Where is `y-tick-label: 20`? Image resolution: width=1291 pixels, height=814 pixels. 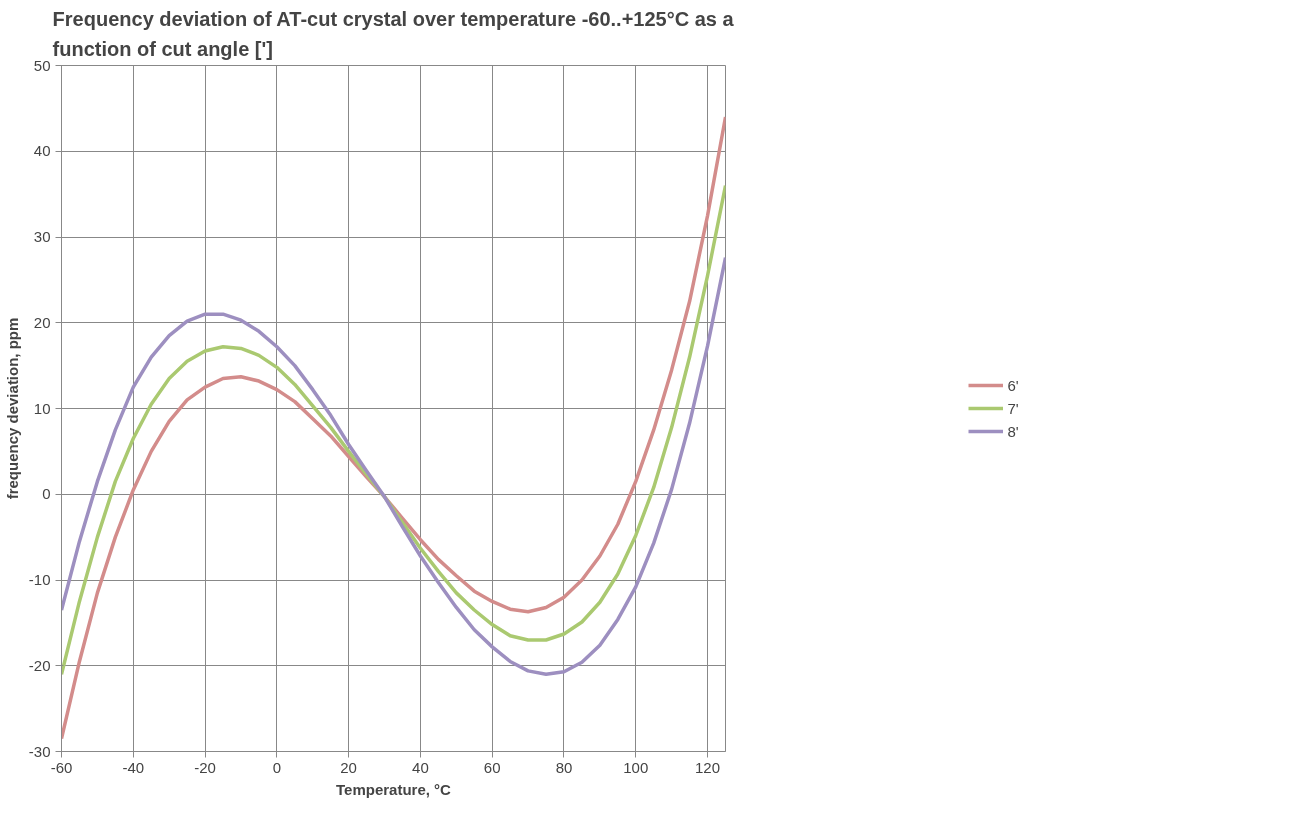 y-tick-label: 20 is located at coordinates (42, 322).